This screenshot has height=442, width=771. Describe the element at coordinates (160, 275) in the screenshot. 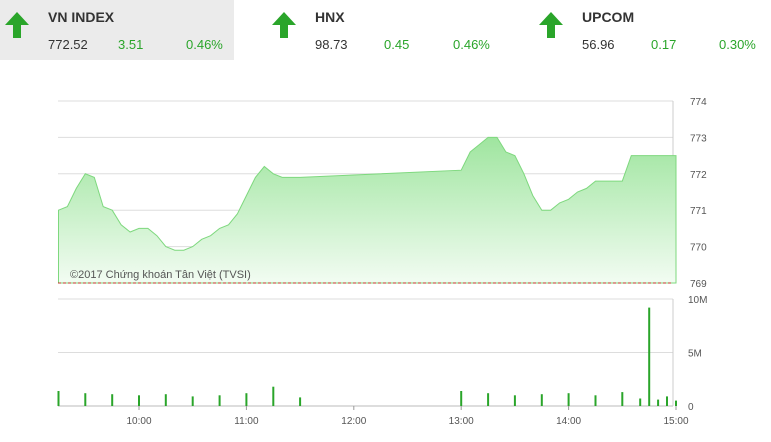

I see `watermark: ©2017 Chứng khoán Tân Việt (TVSI)` at that location.